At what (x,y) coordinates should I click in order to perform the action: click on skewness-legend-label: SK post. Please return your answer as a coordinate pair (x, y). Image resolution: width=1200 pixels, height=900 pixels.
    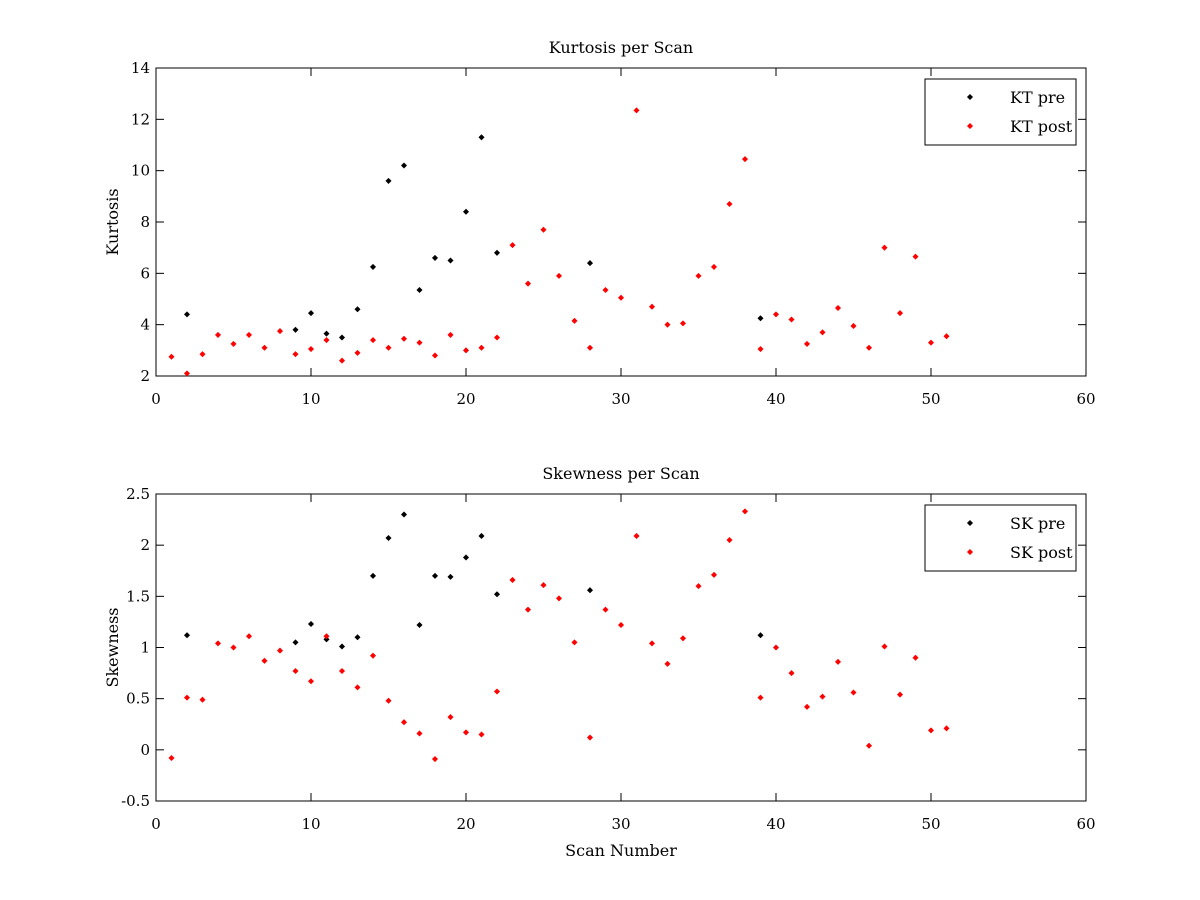
    Looking at the image, I should click on (1041, 552).